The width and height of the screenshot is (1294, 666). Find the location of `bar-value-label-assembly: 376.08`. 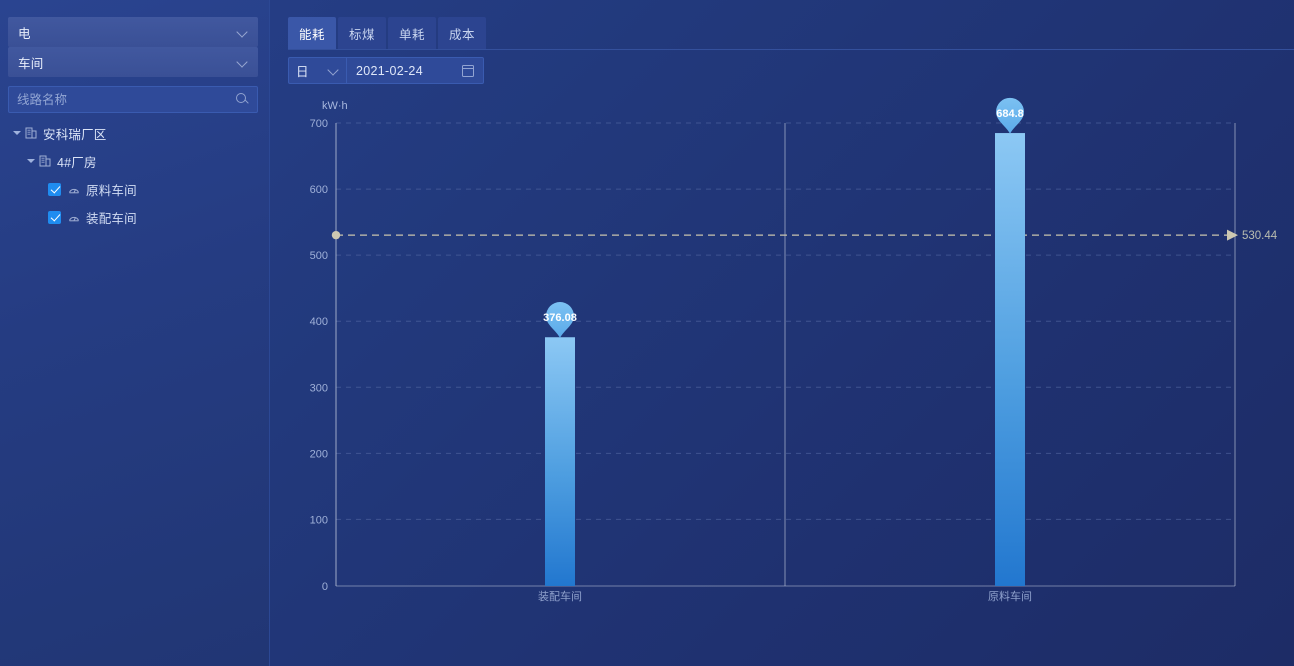

bar-value-label-assembly: 376.08 is located at coordinates (560, 318).